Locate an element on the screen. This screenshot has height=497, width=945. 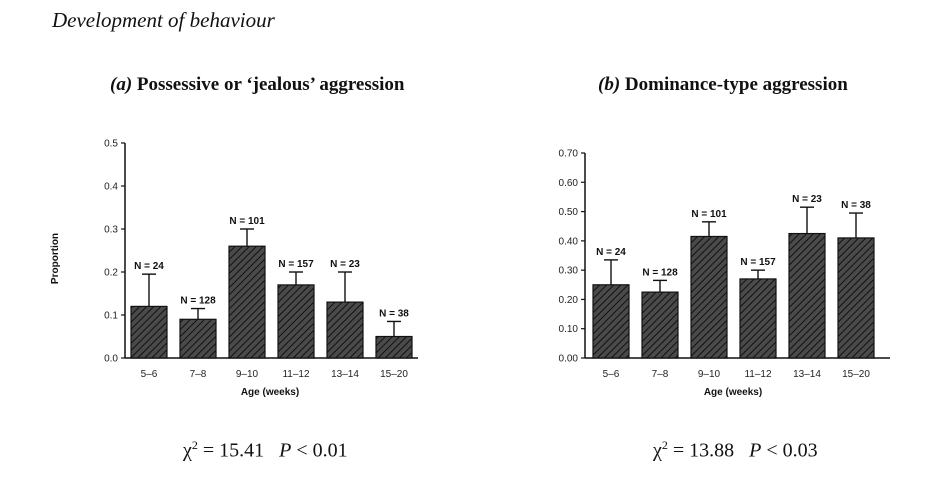
chart-a-x-tick-label: 11–12 is located at coordinates (296, 374).